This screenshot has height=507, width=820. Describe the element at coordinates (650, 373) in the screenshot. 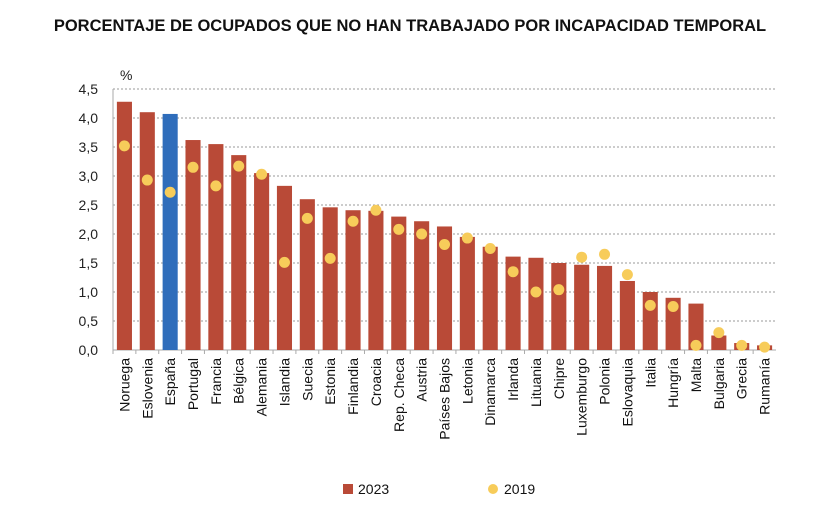

I see `x-tick-label: Italia` at that location.